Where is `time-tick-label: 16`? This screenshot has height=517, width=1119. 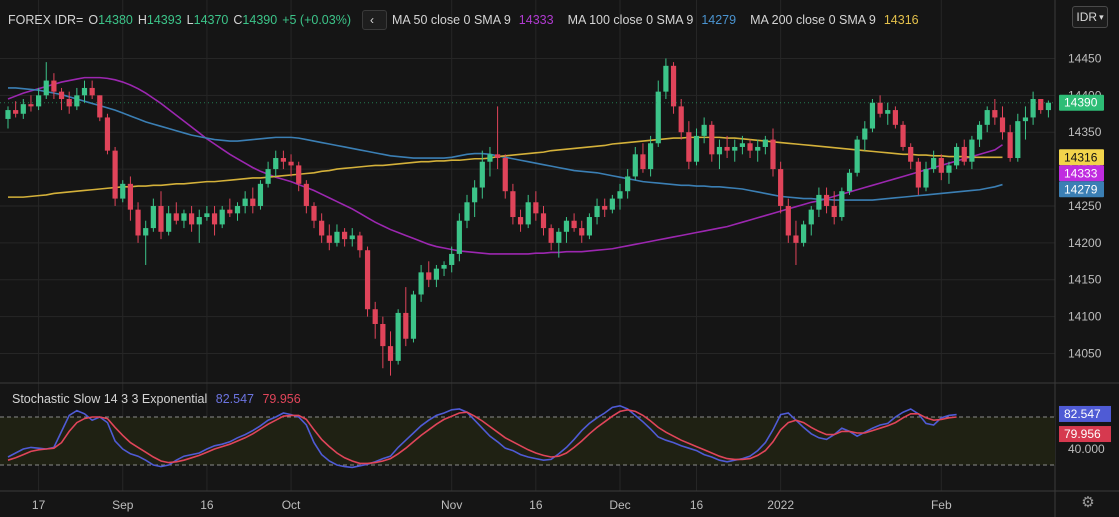
time-tick-label: 16 is located at coordinates (697, 505).